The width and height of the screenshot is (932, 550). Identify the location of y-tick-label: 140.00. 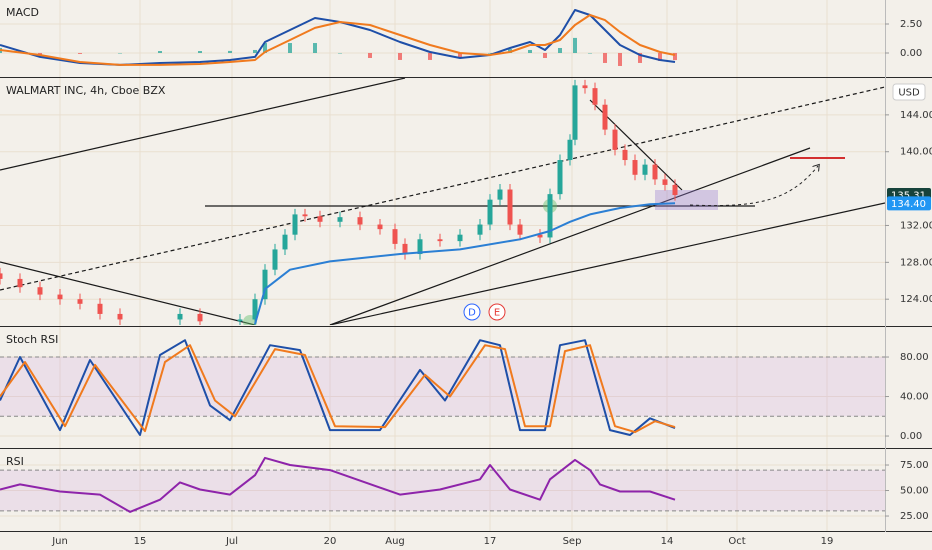
(916, 152).